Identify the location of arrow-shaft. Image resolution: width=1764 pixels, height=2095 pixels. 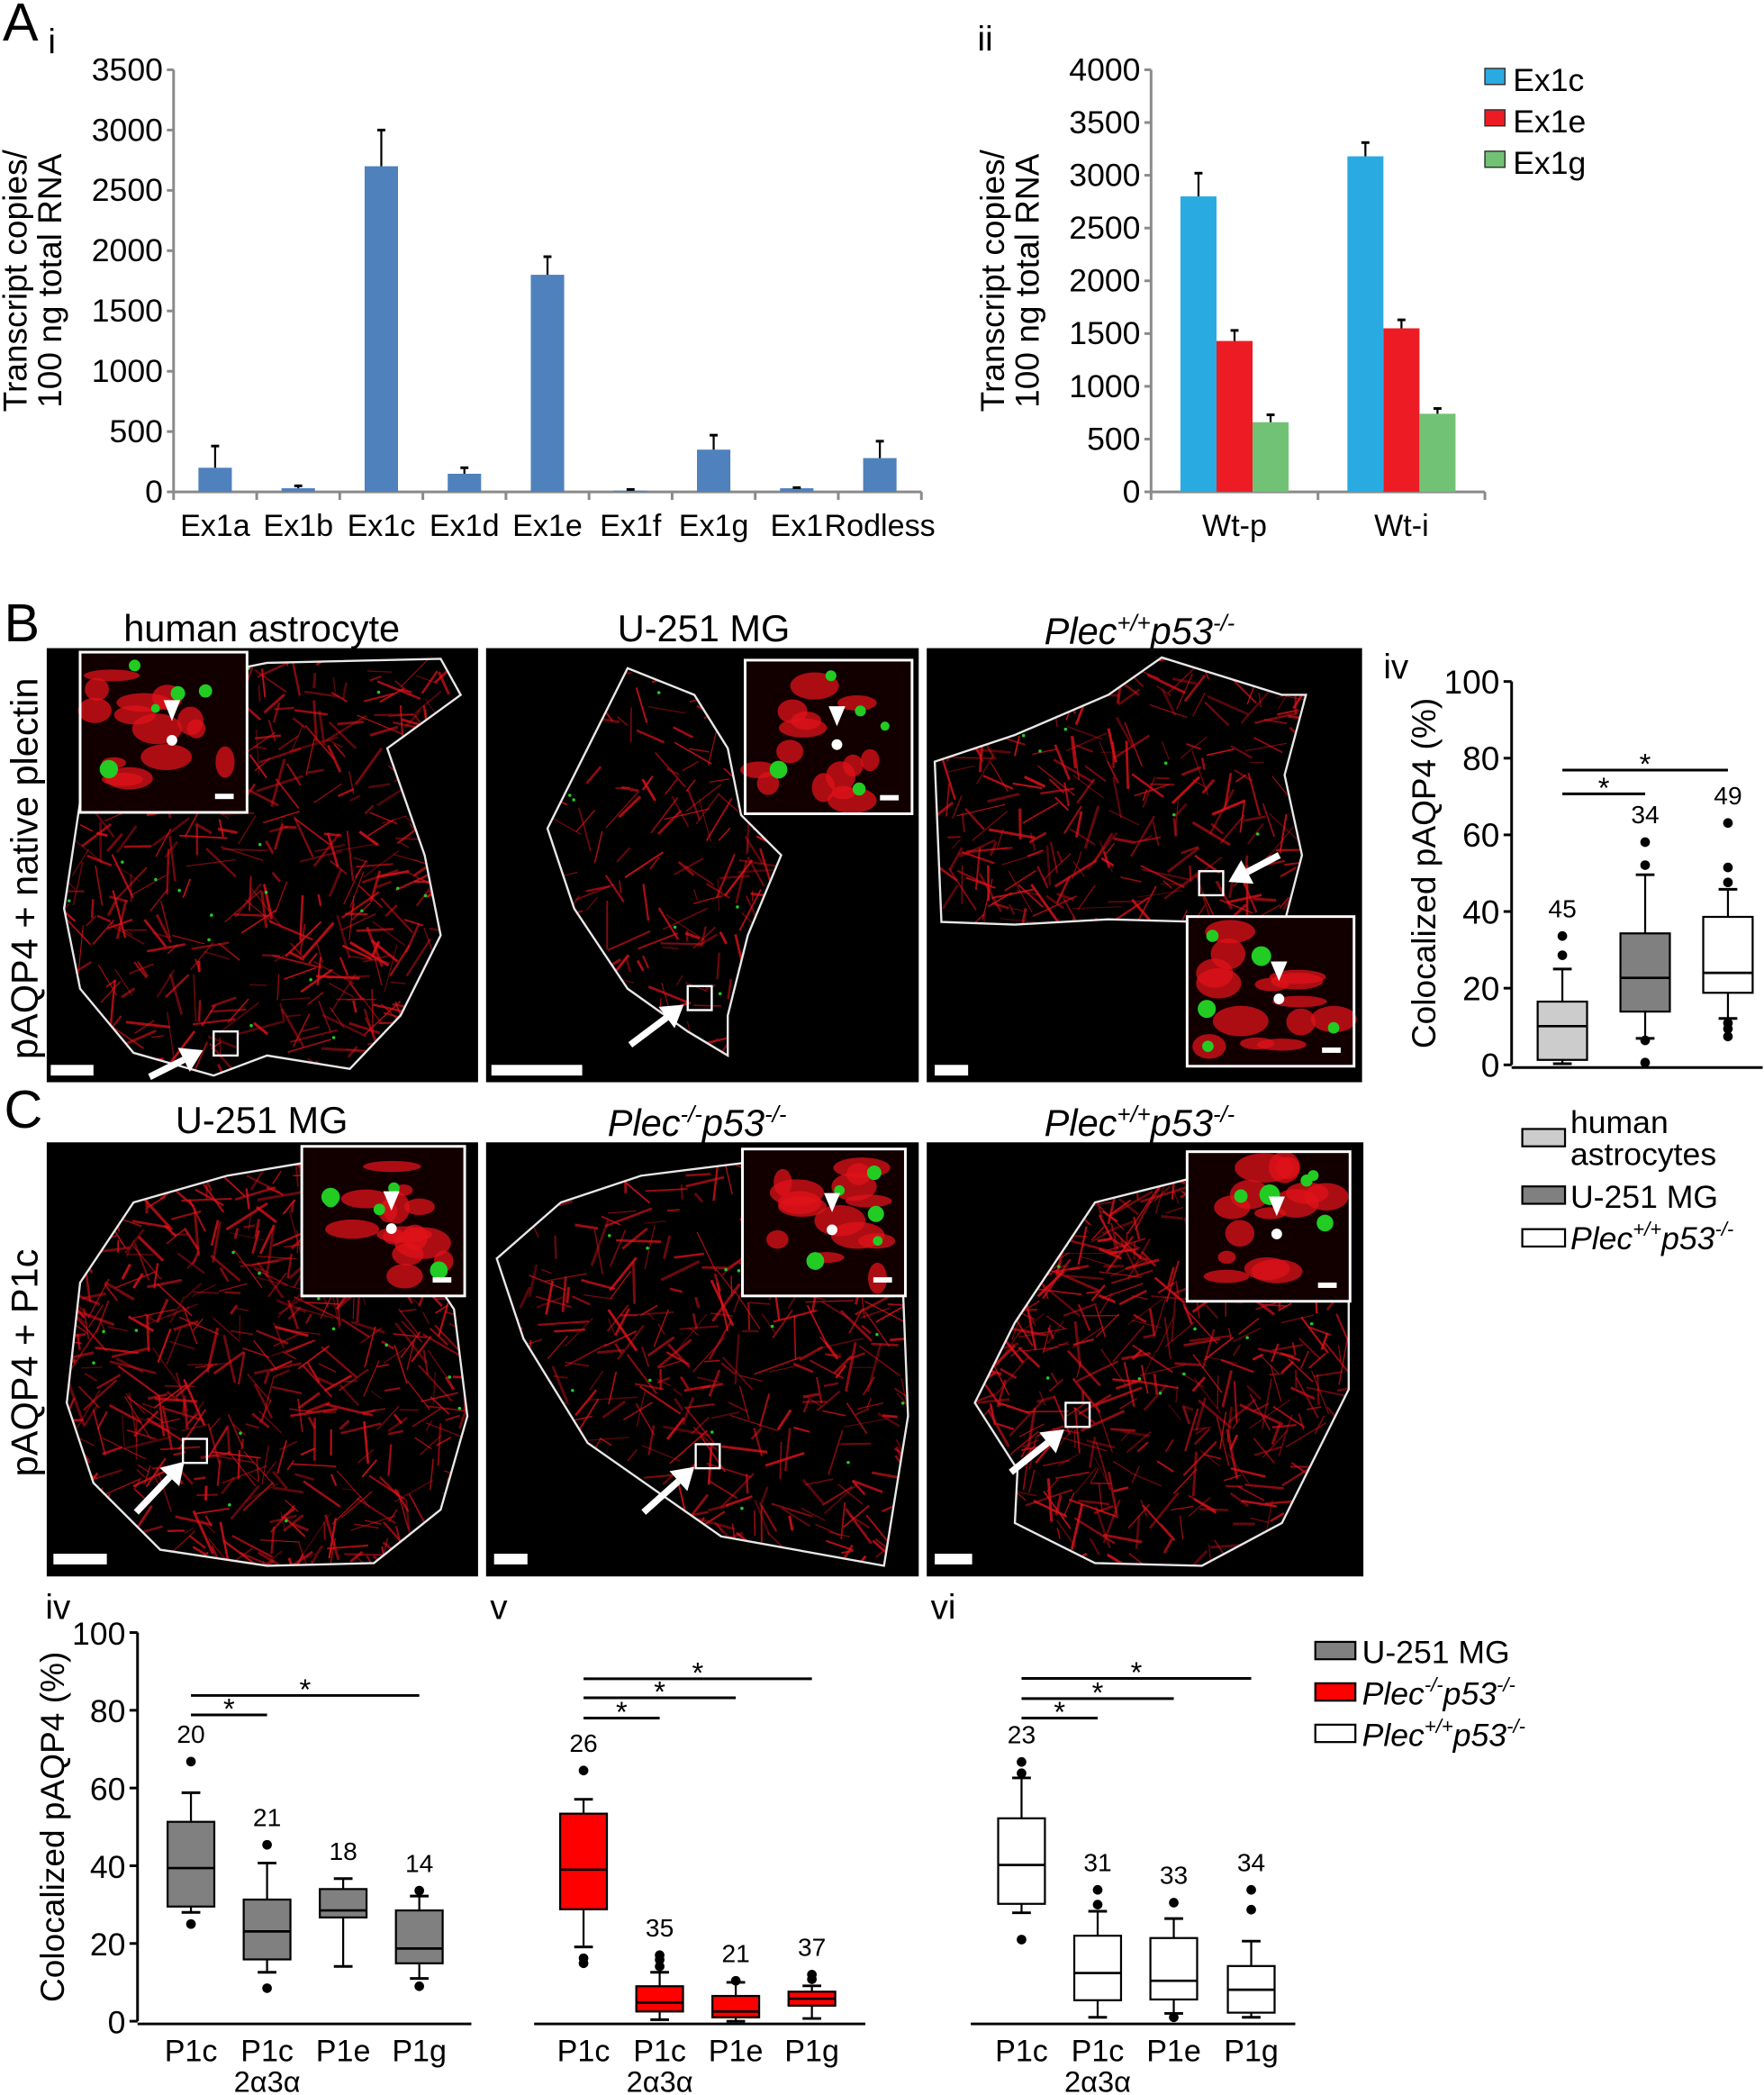
(1263, 863).